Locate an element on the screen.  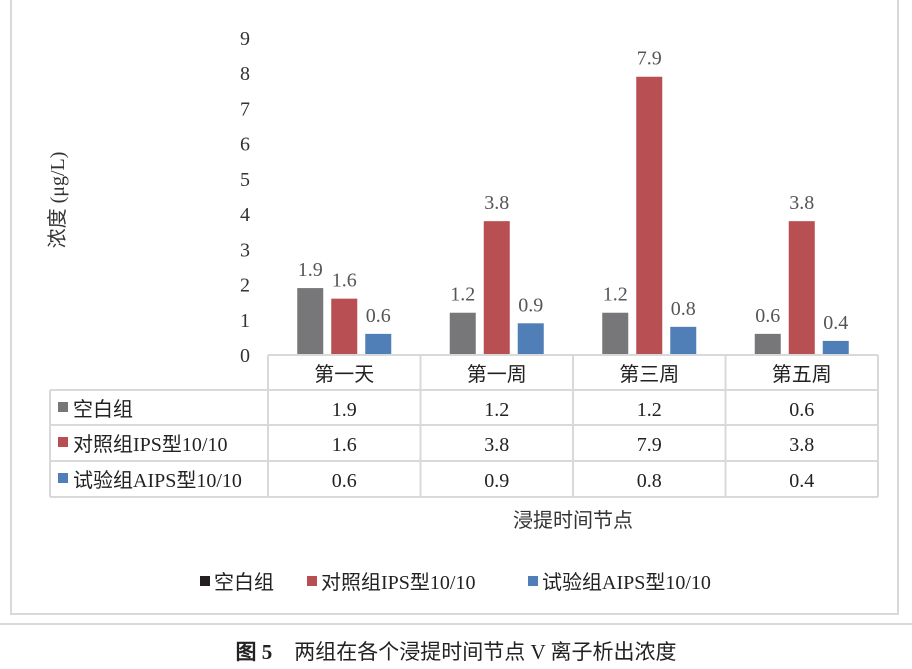
data-label: 0.4 is located at coordinates (835, 323).